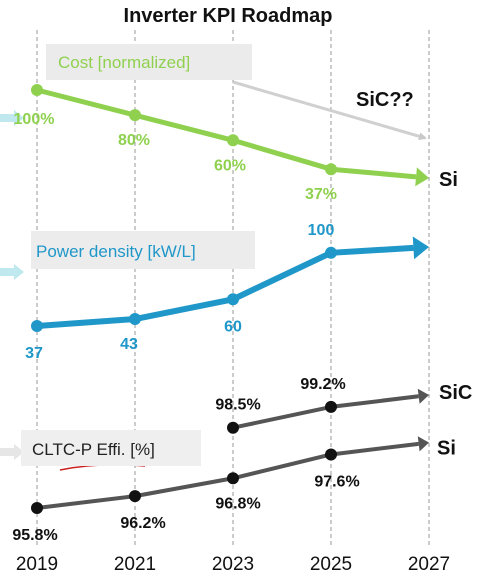 The height and width of the screenshot is (583, 486). I want to click on data-label-eff-2021: 96.2%, so click(142, 523).